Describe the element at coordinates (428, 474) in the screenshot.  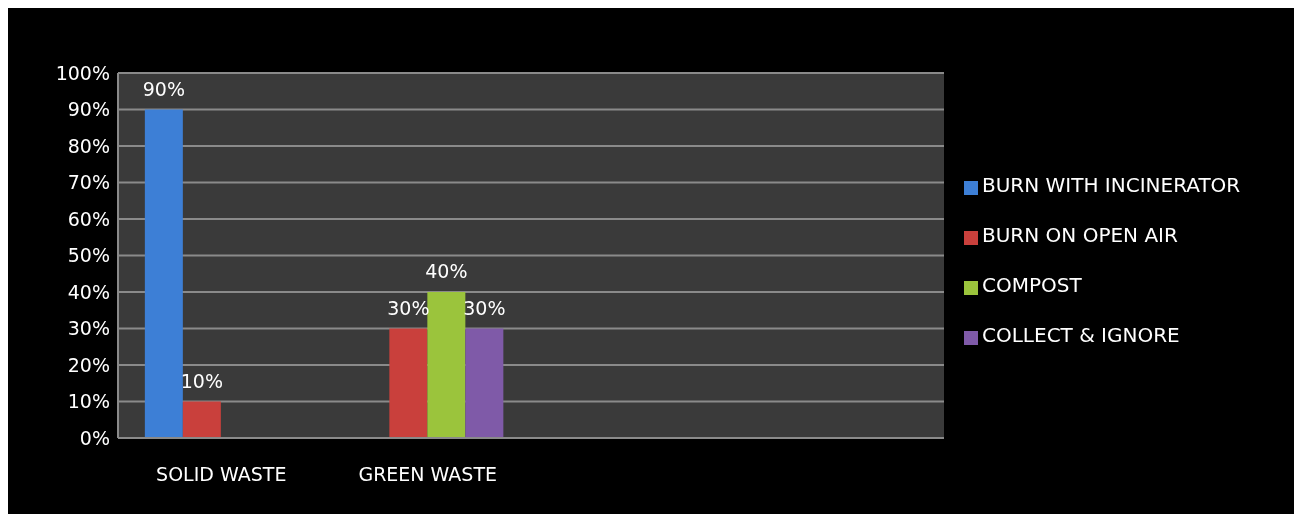
I see `x-tick-label: GREEN WASTE` at that location.